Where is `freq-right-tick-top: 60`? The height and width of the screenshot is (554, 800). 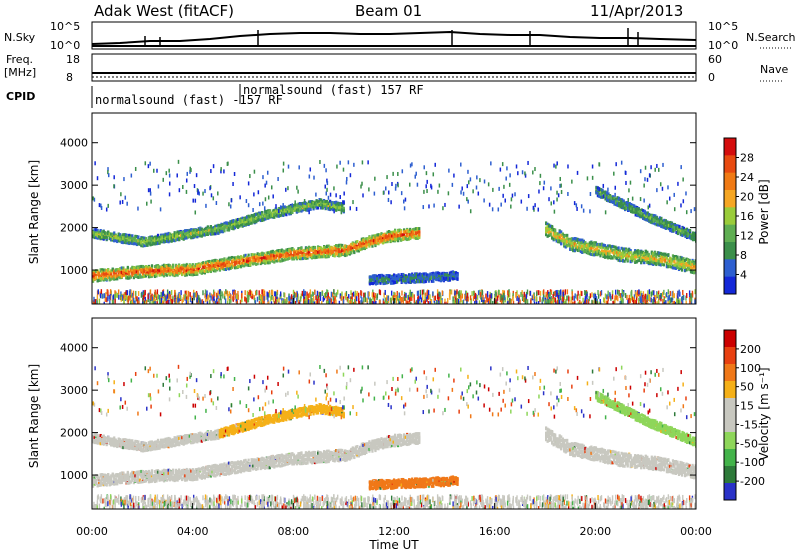 freq-right-tick-top: 60 is located at coordinates (715, 59).